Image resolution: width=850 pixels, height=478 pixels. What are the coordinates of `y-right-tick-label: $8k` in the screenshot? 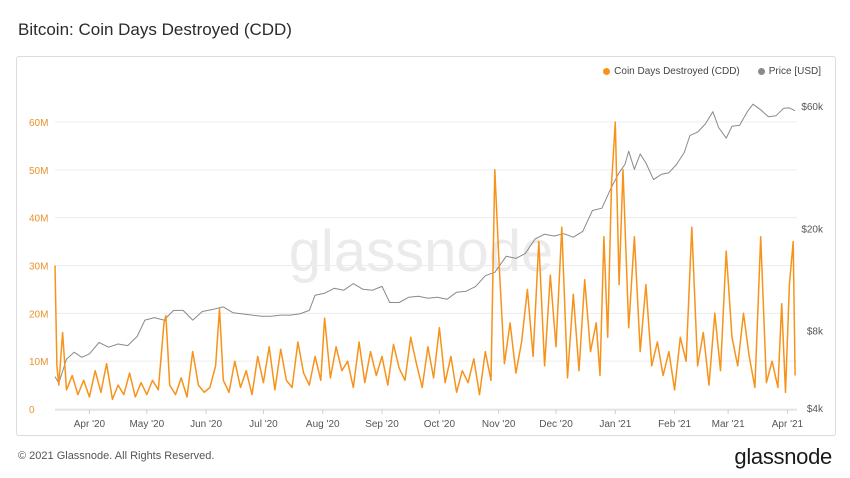 It's located at (815, 332).